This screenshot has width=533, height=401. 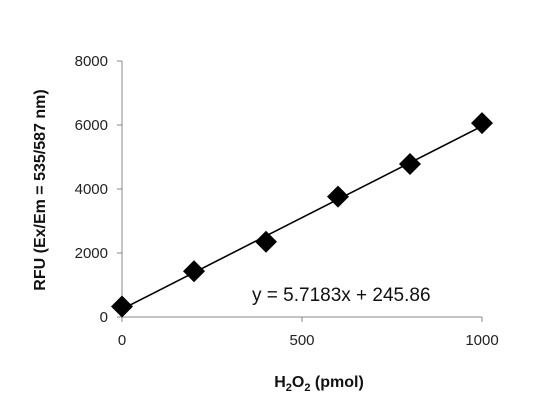 What do you see at coordinates (301, 340) in the screenshot?
I see `x-tick-label: 500` at bounding box center [301, 340].